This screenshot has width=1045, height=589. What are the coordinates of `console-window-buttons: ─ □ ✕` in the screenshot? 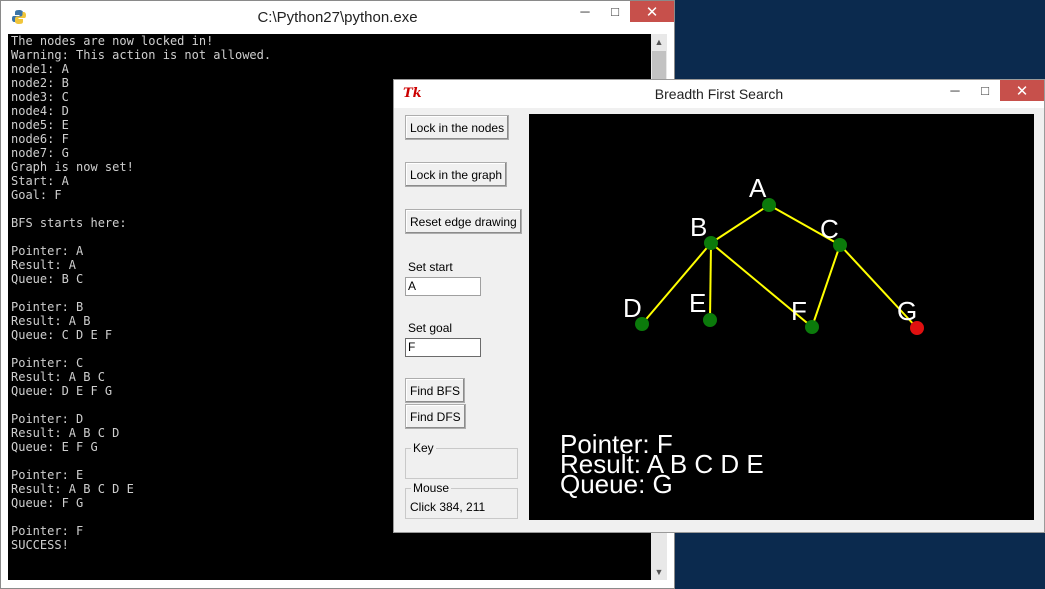 It's located at (622, 11).